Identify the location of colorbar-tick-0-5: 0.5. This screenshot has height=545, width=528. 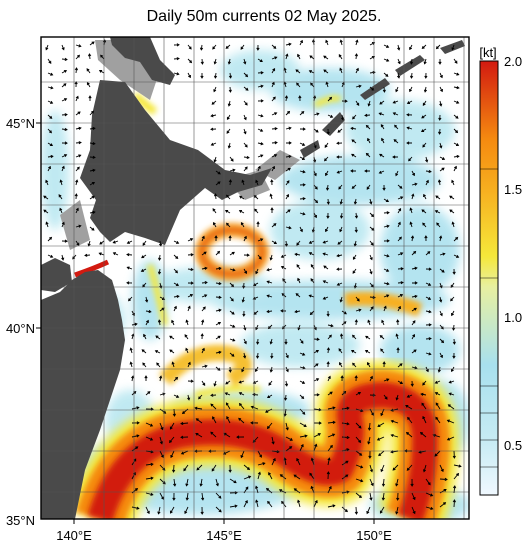
(513, 445).